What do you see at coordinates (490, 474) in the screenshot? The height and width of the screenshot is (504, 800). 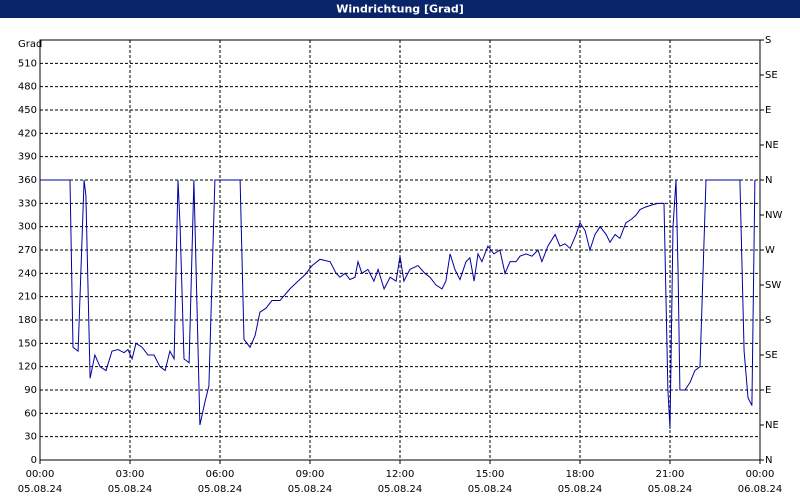 I see `x-tick-label: 15:00` at bounding box center [490, 474].